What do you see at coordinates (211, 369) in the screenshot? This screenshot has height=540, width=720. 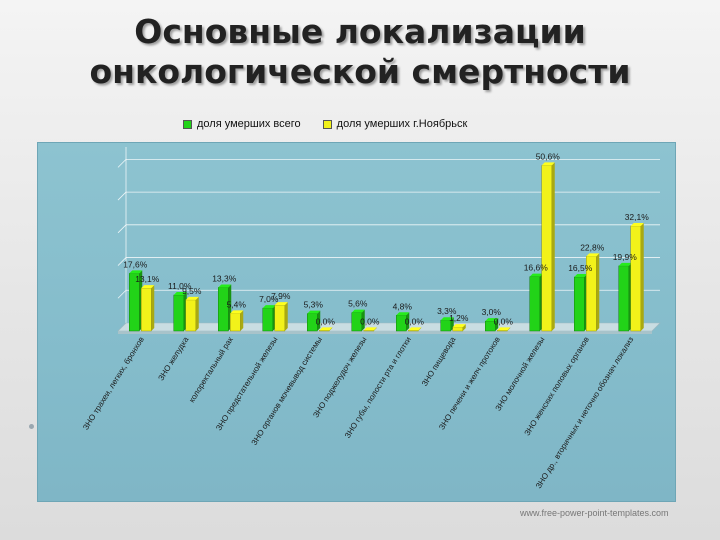 I see `category-label-2: колоректальный рак` at bounding box center [211, 369].